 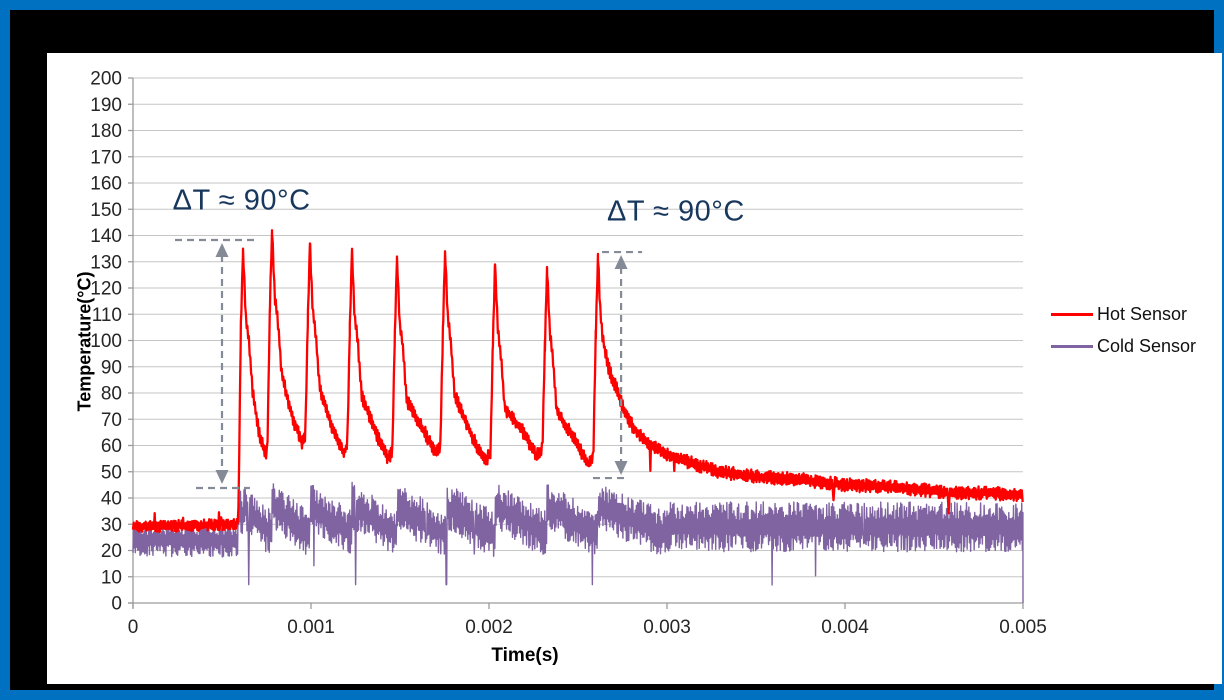 I want to click on y-tick-label: 120, so click(x=106, y=289).